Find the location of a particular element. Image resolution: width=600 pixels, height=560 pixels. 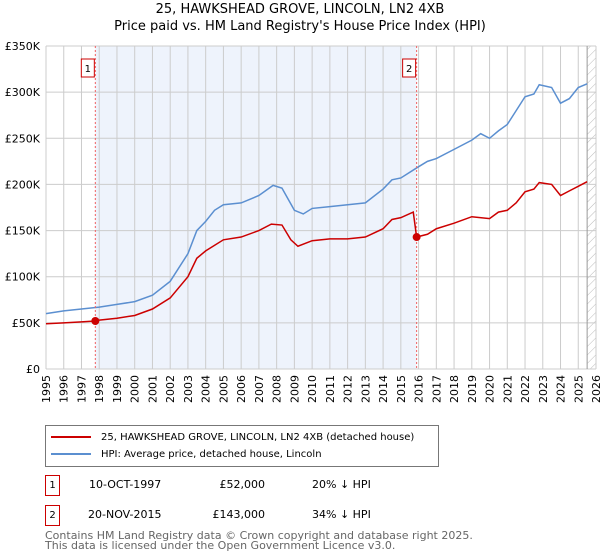

x-tick-label: 2012 is located at coordinates (348, 389).